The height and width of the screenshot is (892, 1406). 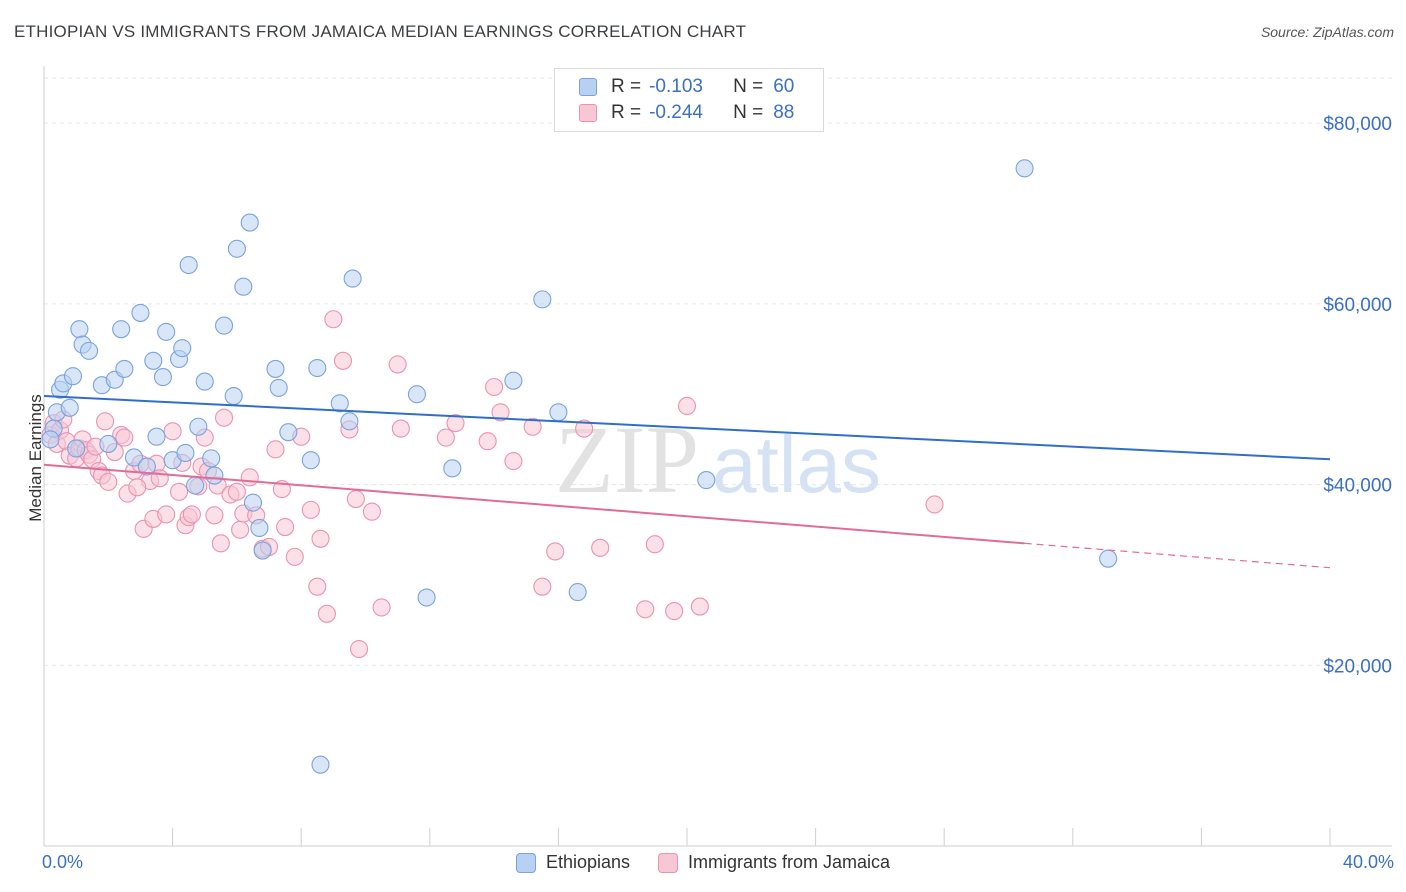 What do you see at coordinates (676, 112) in the screenshot?
I see `legend-r-value: -0.244` at bounding box center [676, 112].